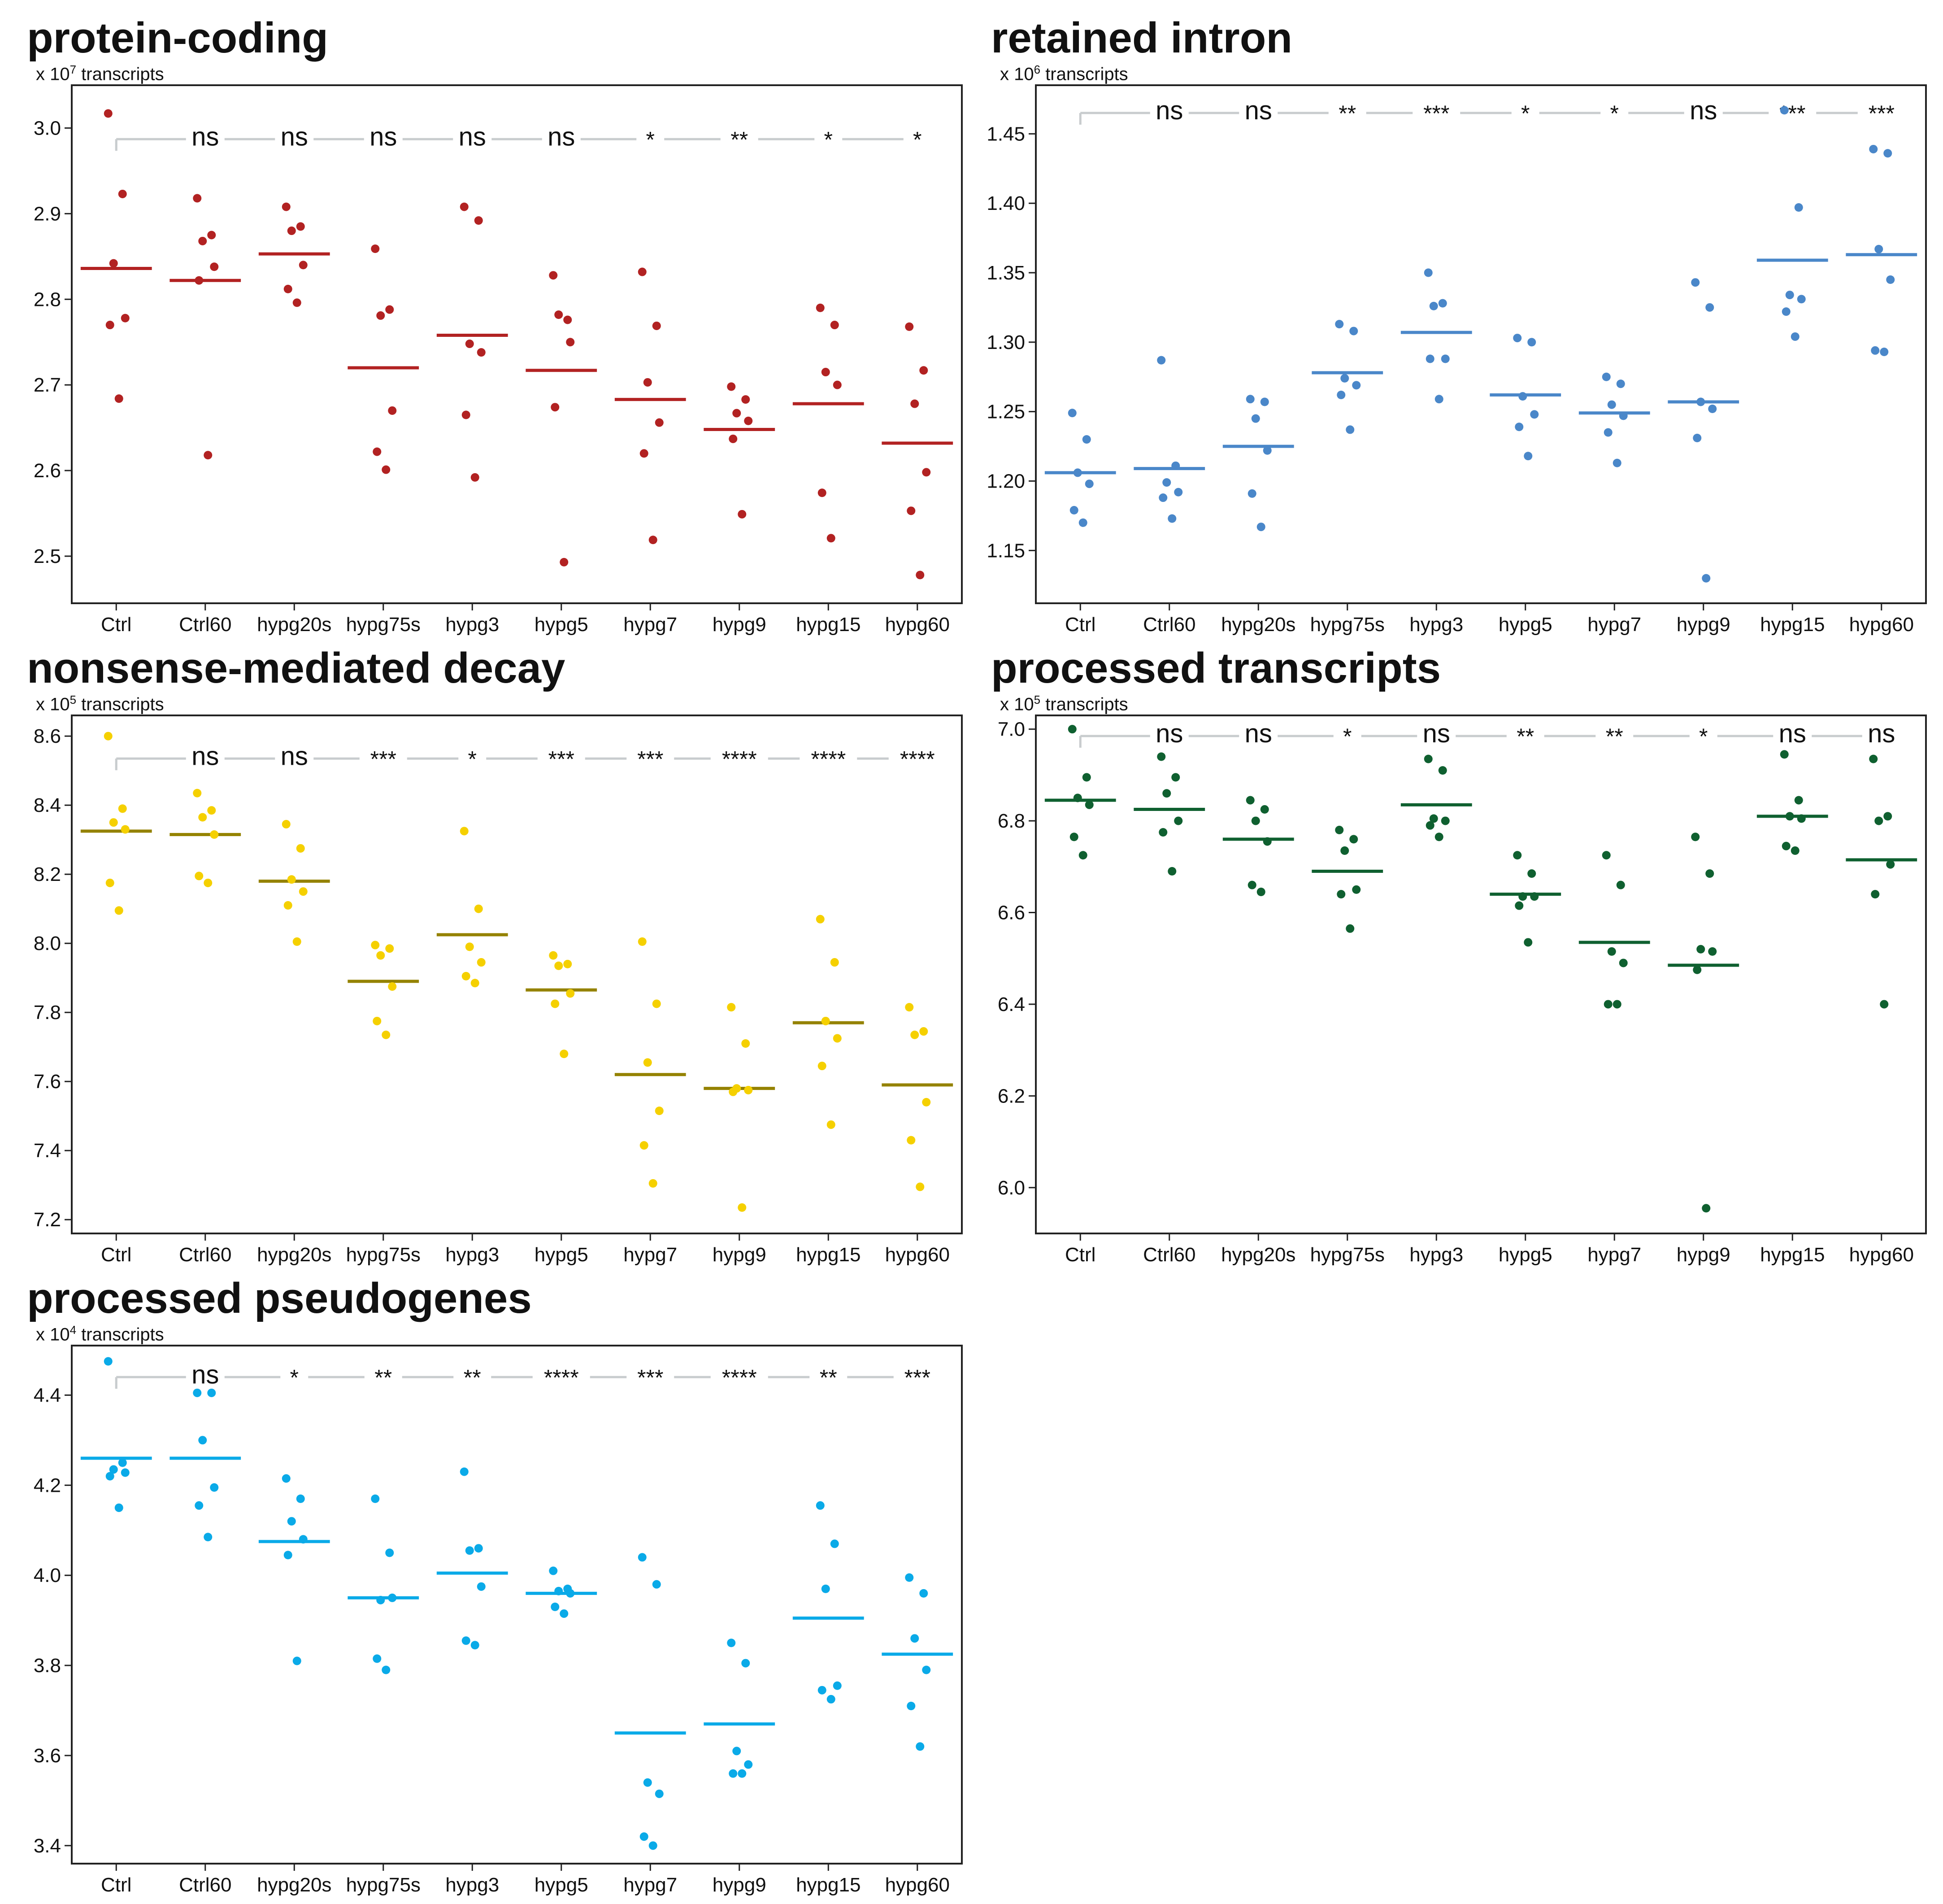 The height and width of the screenshot is (1904, 1943). Describe the element at coordinates (48, 1575) in the screenshot. I see `y-tick-label: 4.0` at that location.